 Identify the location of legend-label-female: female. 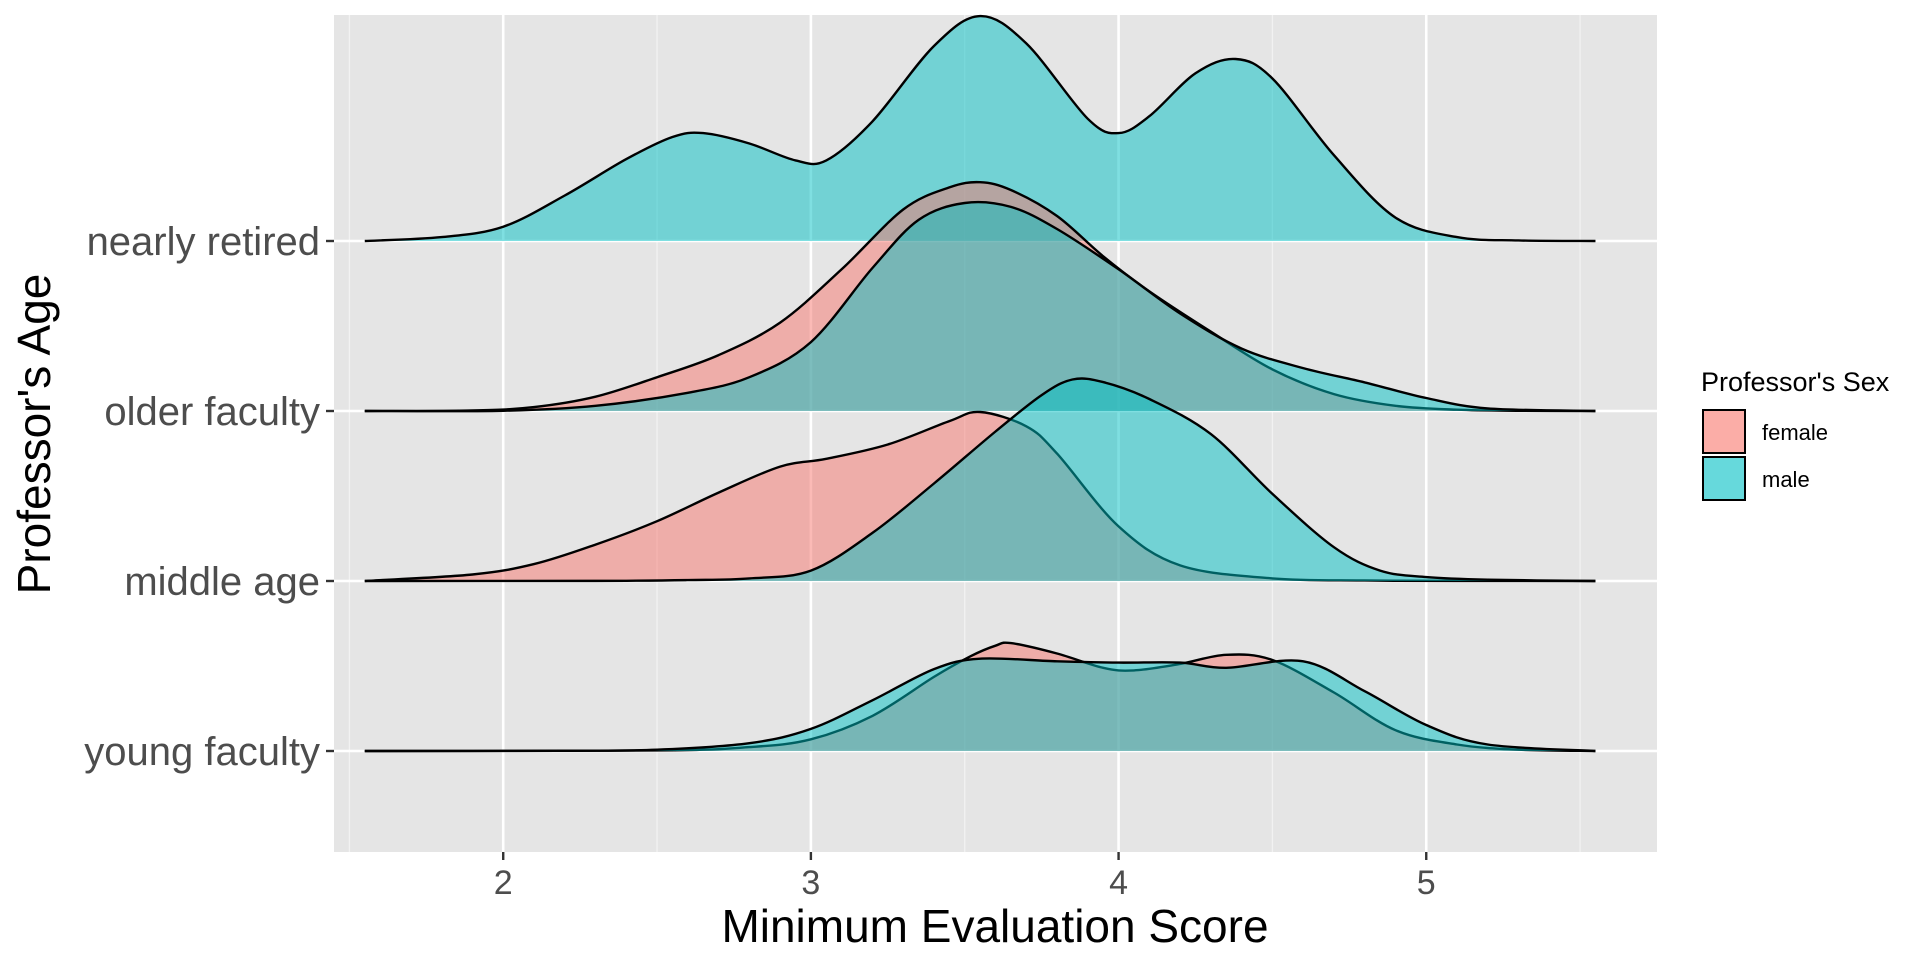
(1795, 432).